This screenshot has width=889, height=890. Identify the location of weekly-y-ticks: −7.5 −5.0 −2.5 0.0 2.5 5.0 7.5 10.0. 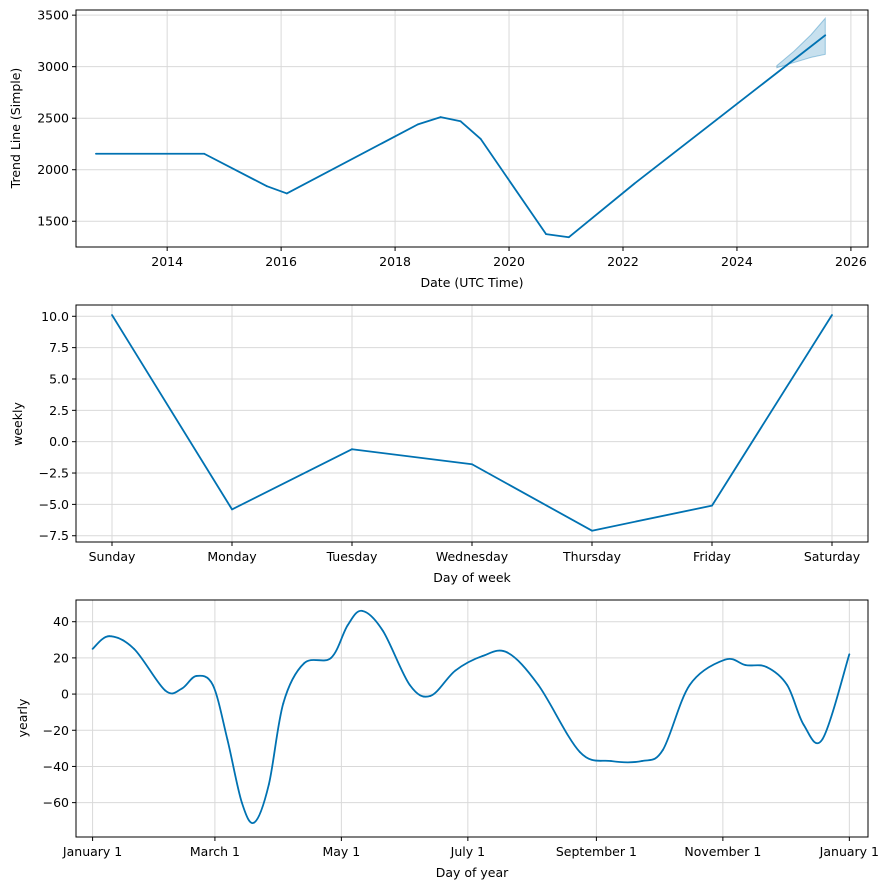
(57, 426).